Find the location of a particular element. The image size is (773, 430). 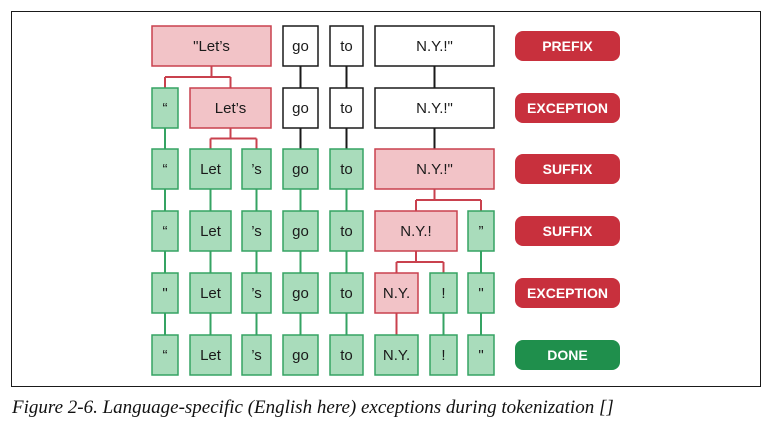

token-text-punct: ” is located at coordinates (481, 231).